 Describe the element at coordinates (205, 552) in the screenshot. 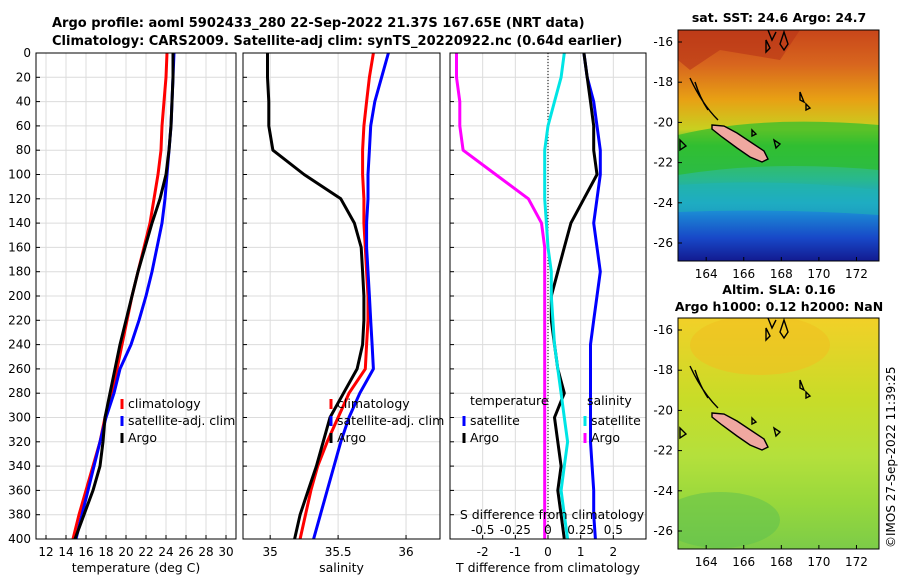

I see `xtick-label-temperature: 28` at that location.